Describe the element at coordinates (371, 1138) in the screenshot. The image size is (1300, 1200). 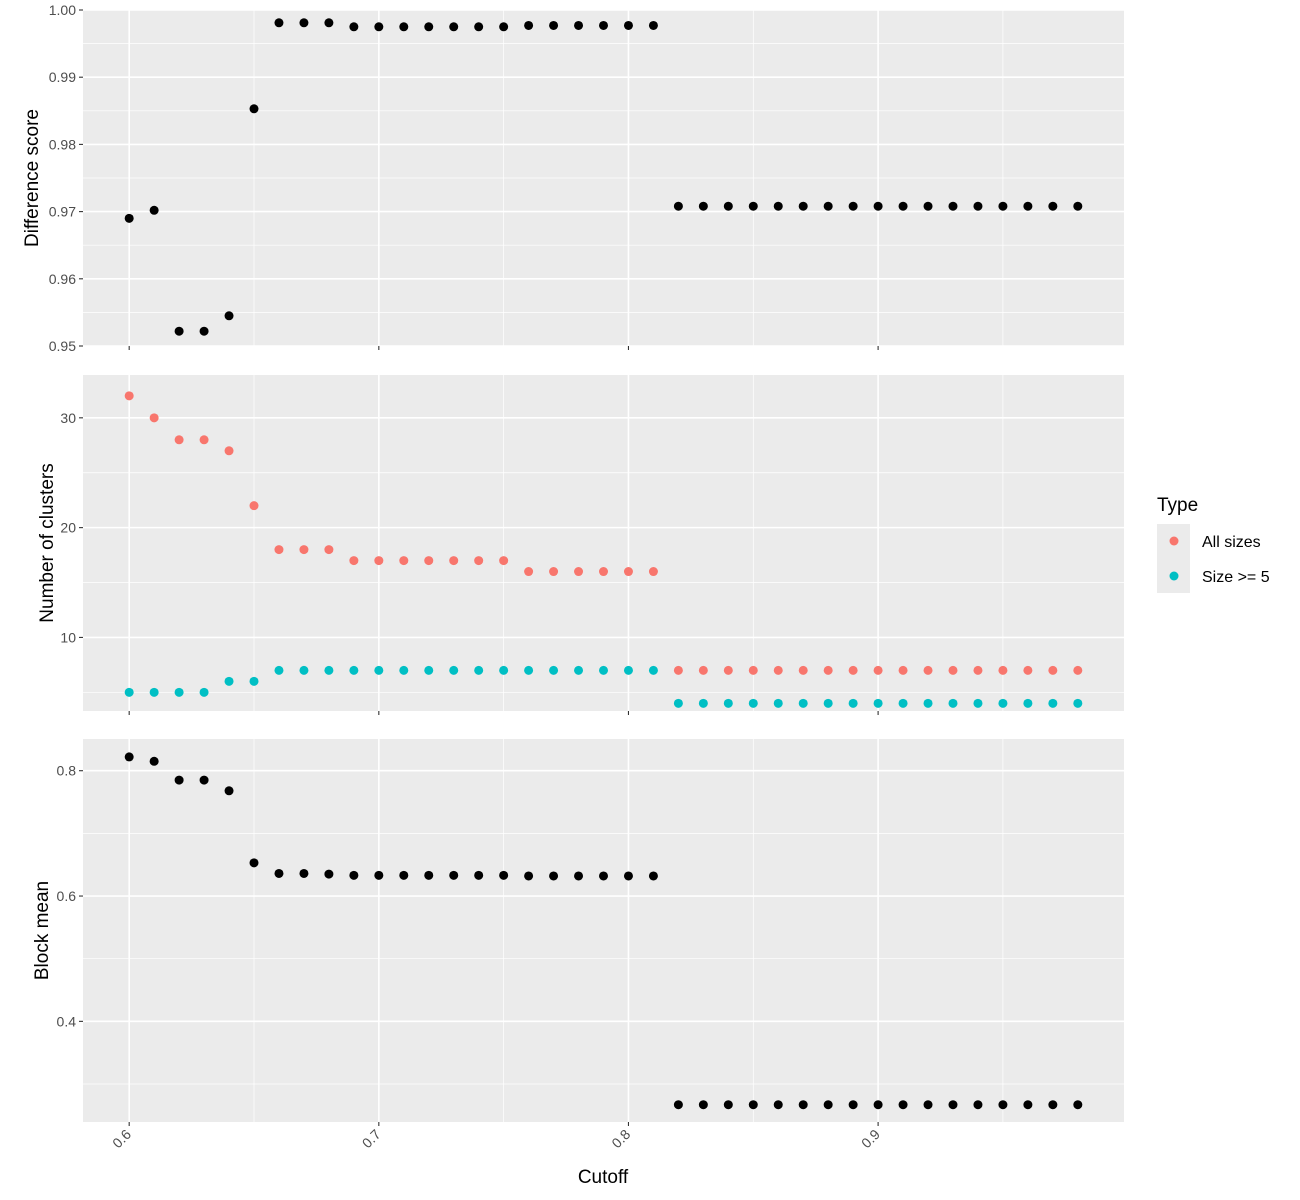
I see `x-tick-label: 0.7` at that location.